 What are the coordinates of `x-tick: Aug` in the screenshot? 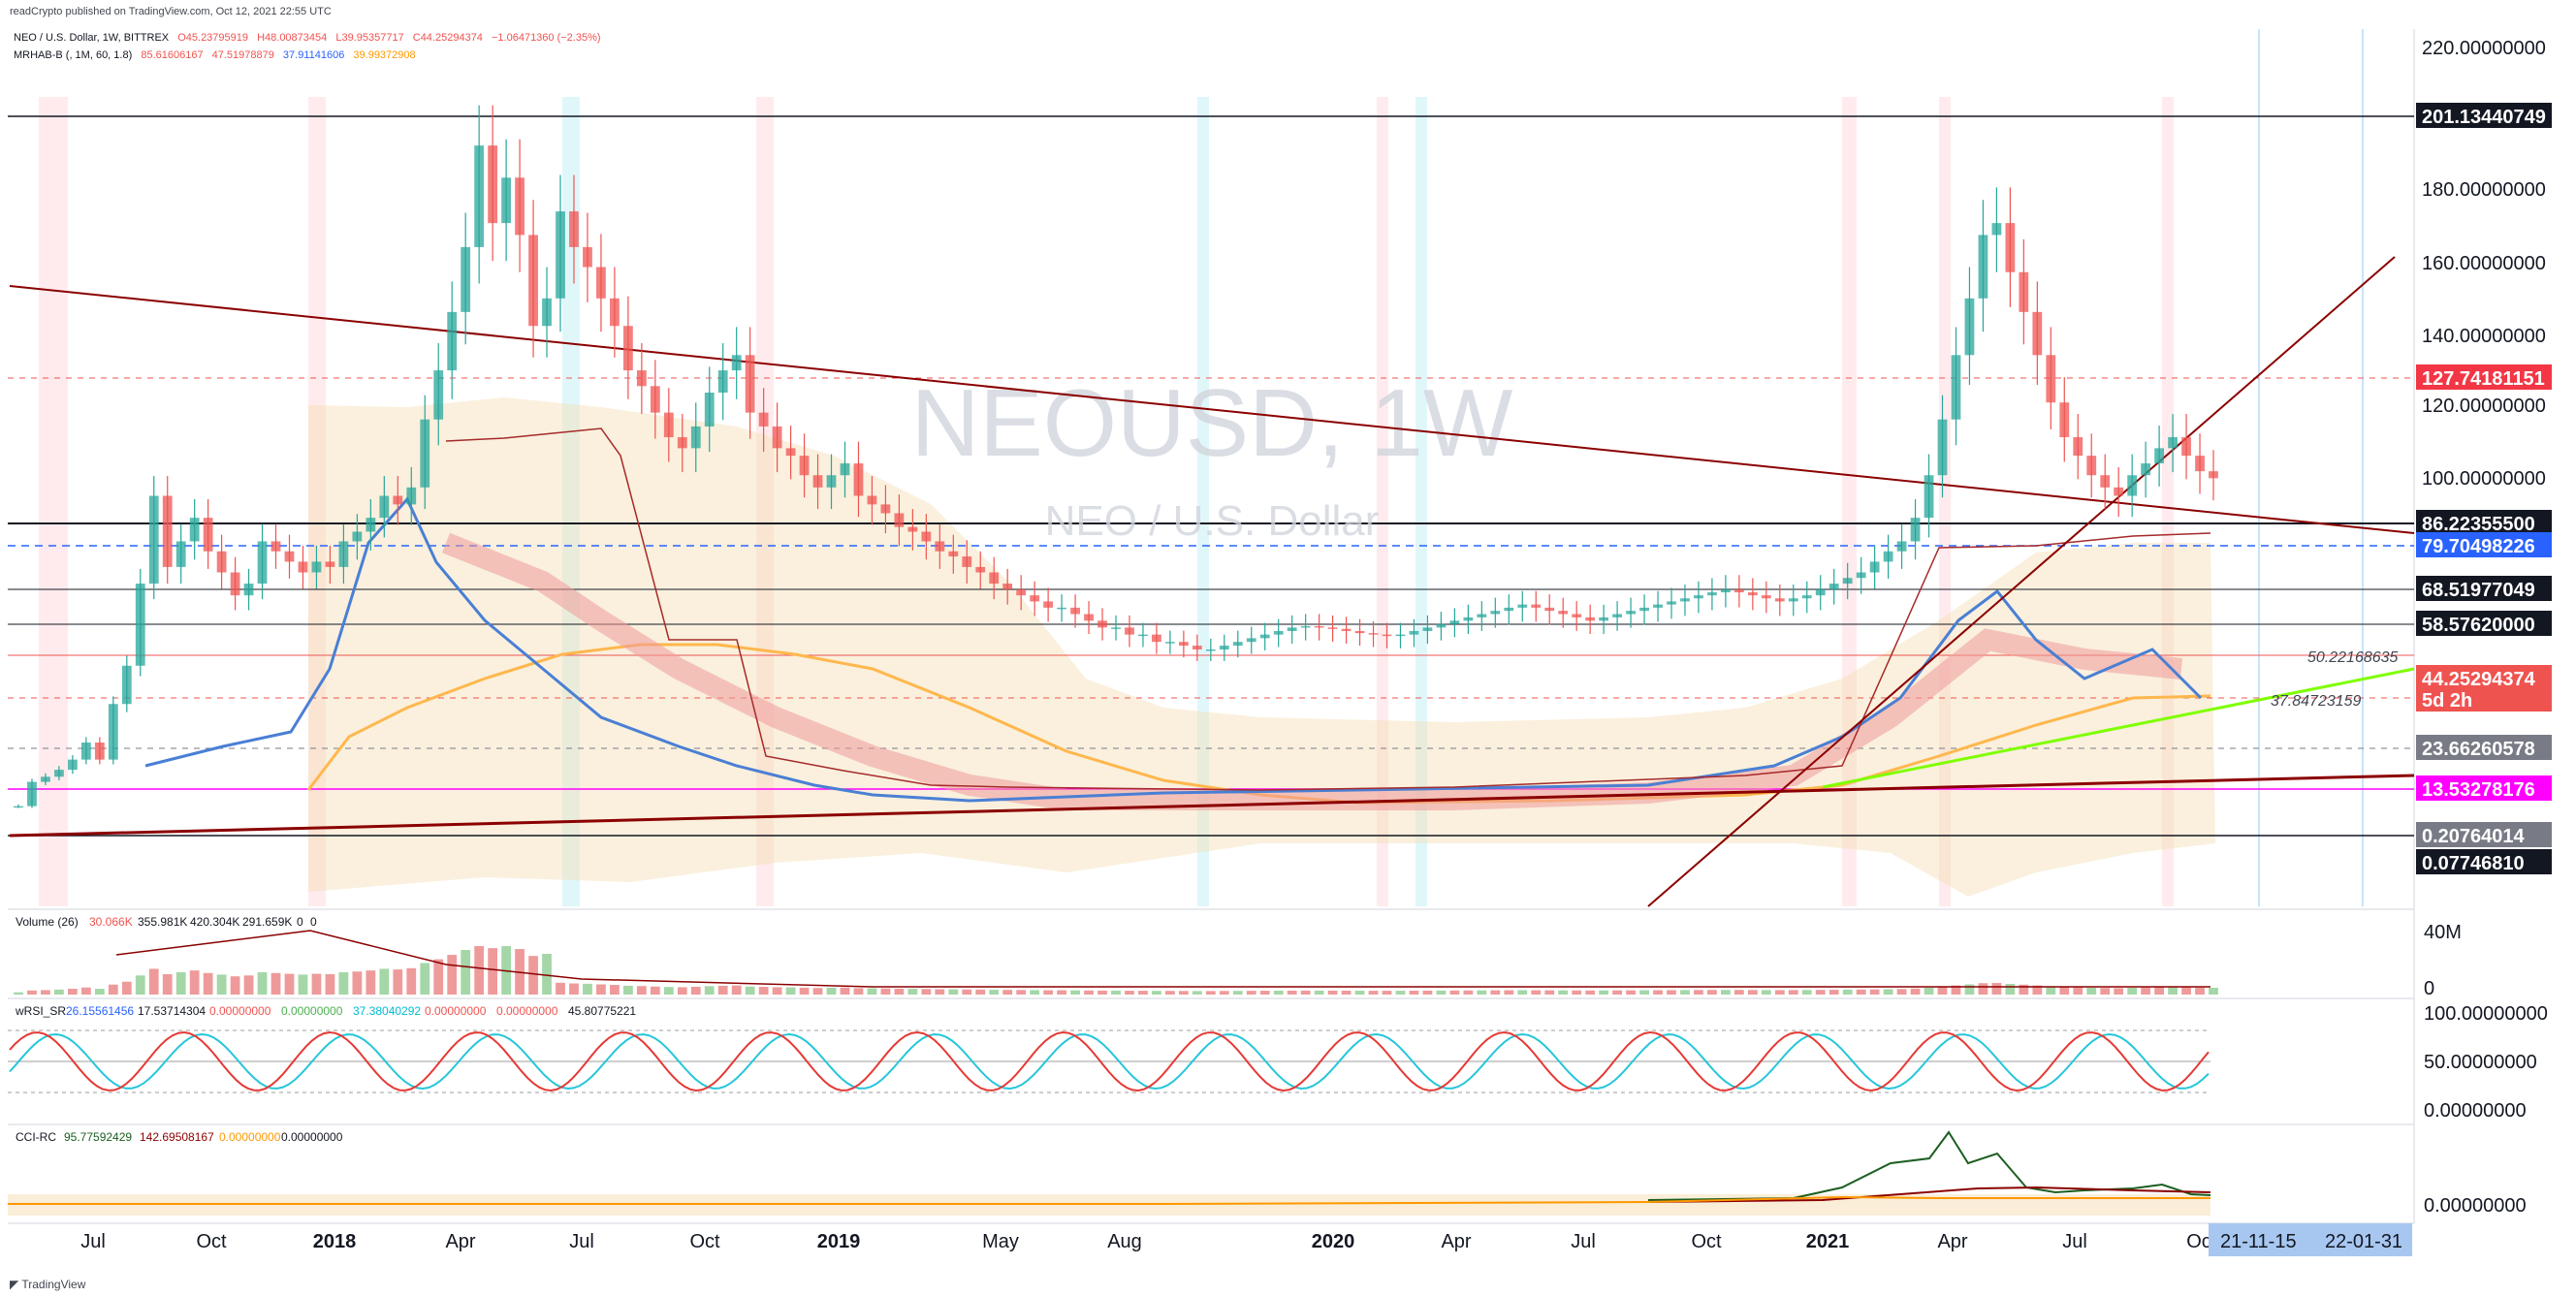 It's located at (1124, 1241).